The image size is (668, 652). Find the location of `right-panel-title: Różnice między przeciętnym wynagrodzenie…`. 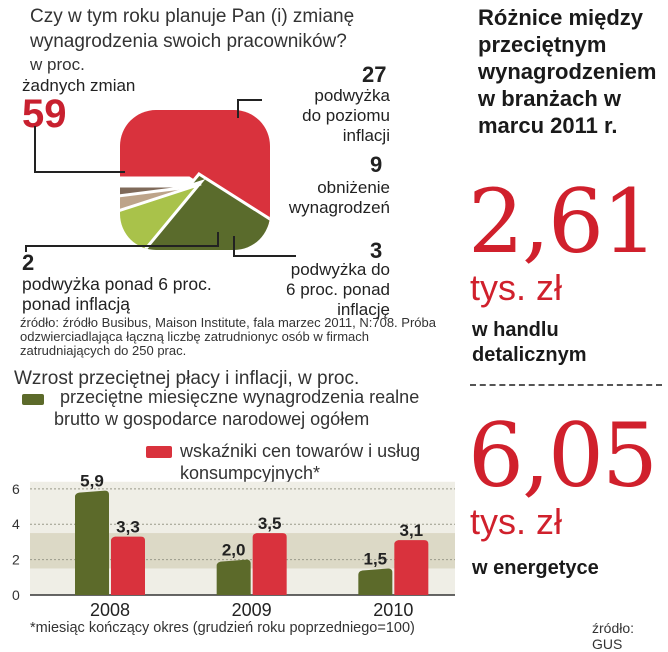

right-panel-title: Różnice między przeciętnym wynagrodzenie… is located at coordinates (567, 71).